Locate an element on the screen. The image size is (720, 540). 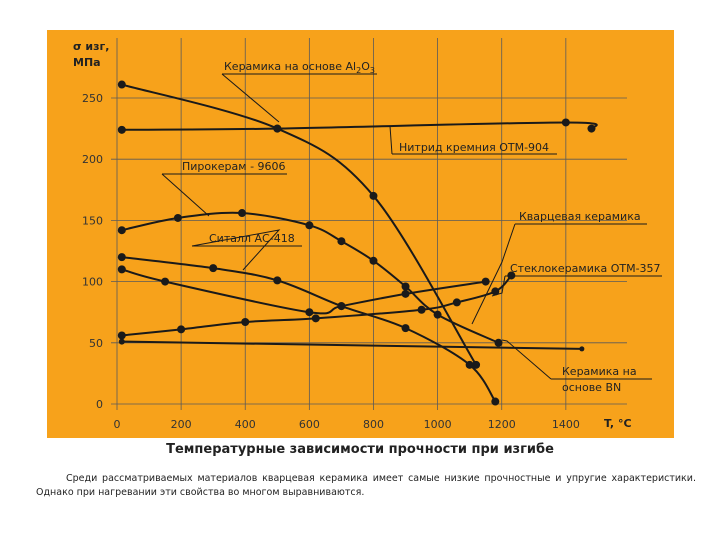
y-tick-label: 150 is located at coordinates (92, 220).